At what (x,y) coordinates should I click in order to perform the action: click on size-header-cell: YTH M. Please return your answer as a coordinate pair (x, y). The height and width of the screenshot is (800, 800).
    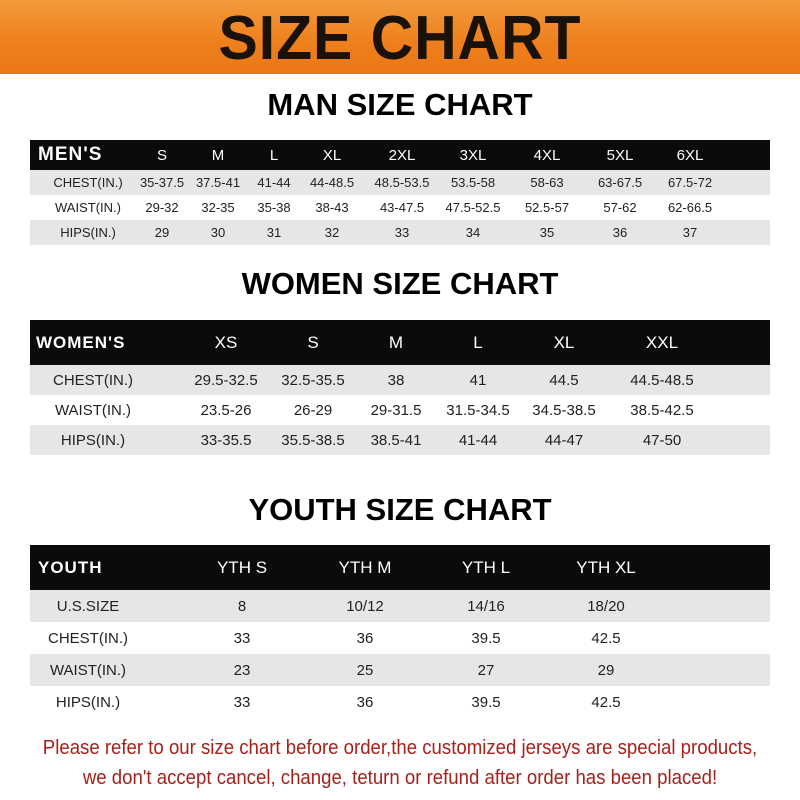
    Looking at the image, I should click on (365, 567).